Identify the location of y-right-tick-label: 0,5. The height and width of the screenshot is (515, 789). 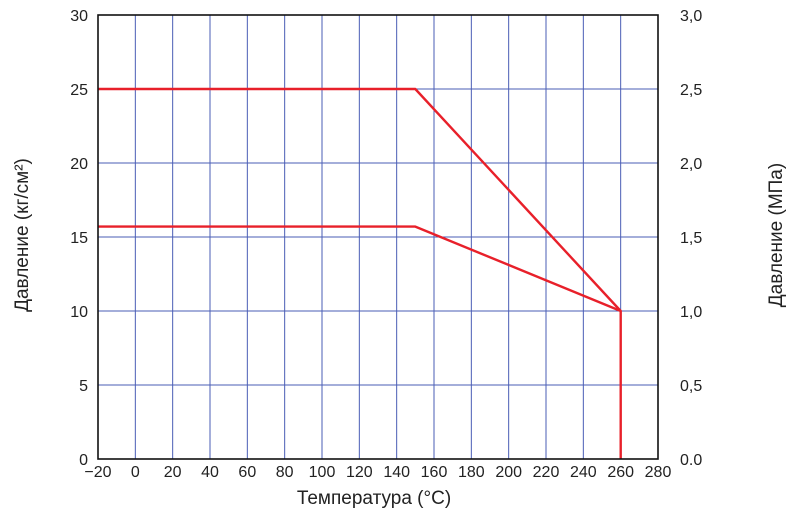
(691, 386).